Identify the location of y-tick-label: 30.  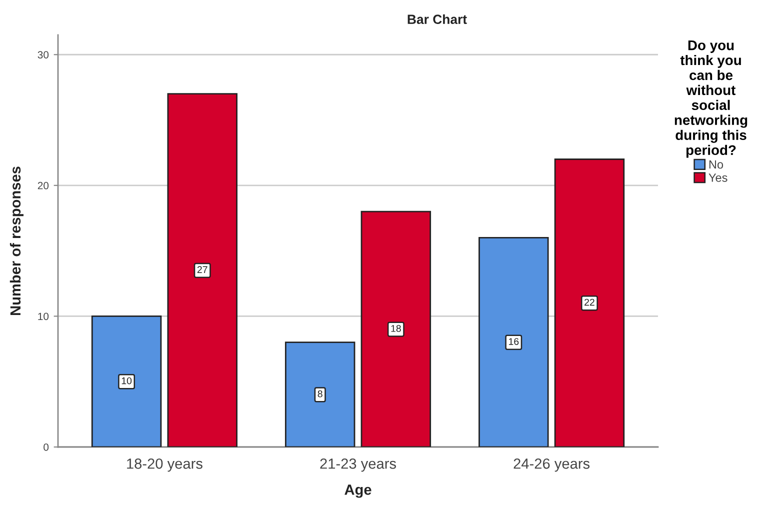
(43, 54).